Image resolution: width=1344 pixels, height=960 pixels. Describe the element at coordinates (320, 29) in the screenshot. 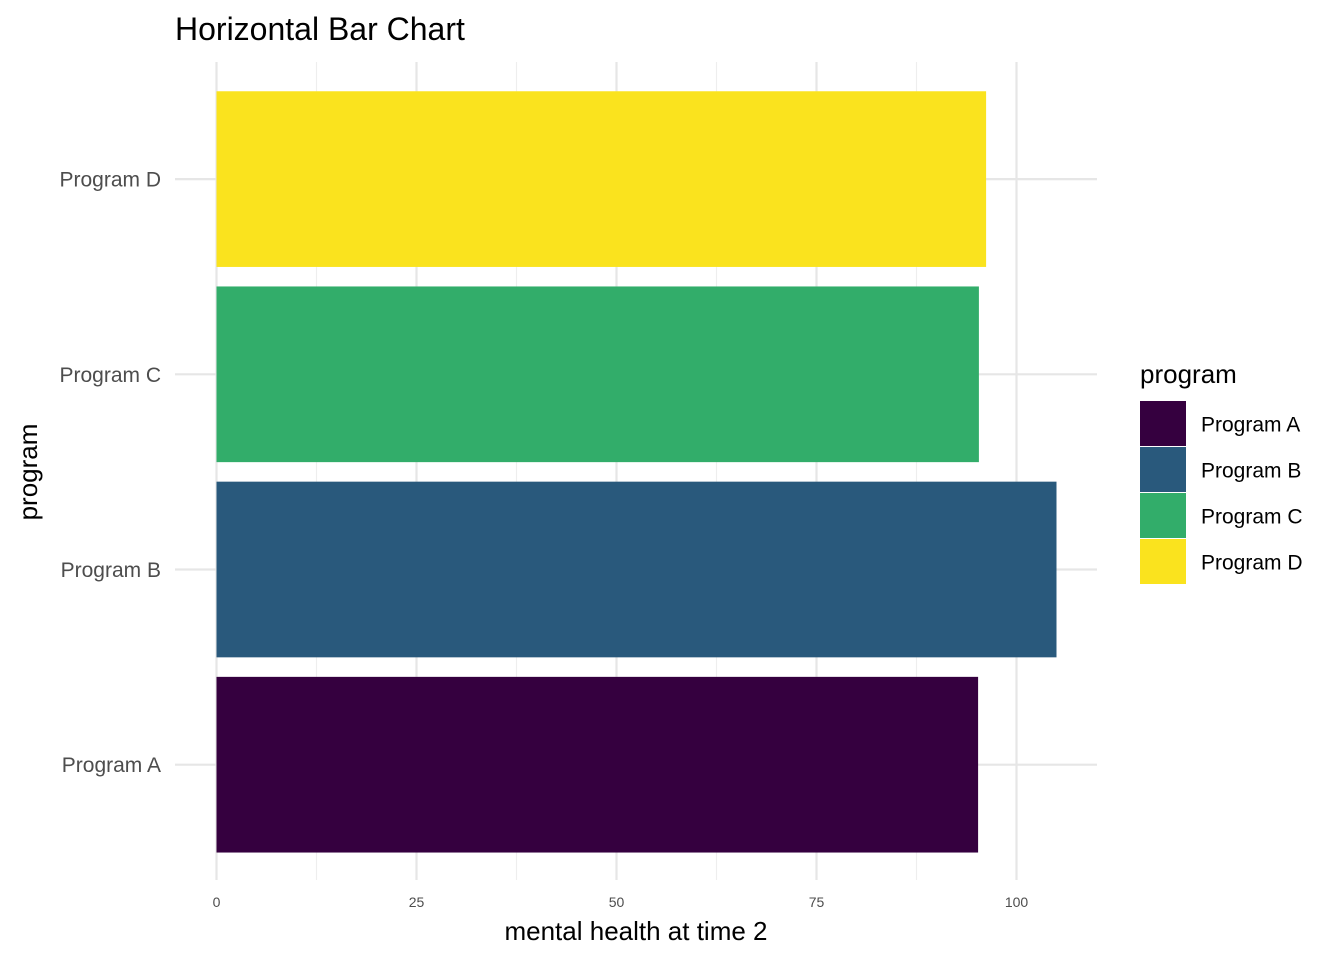

I see `chart-title: Horizontal Bar Chart` at that location.